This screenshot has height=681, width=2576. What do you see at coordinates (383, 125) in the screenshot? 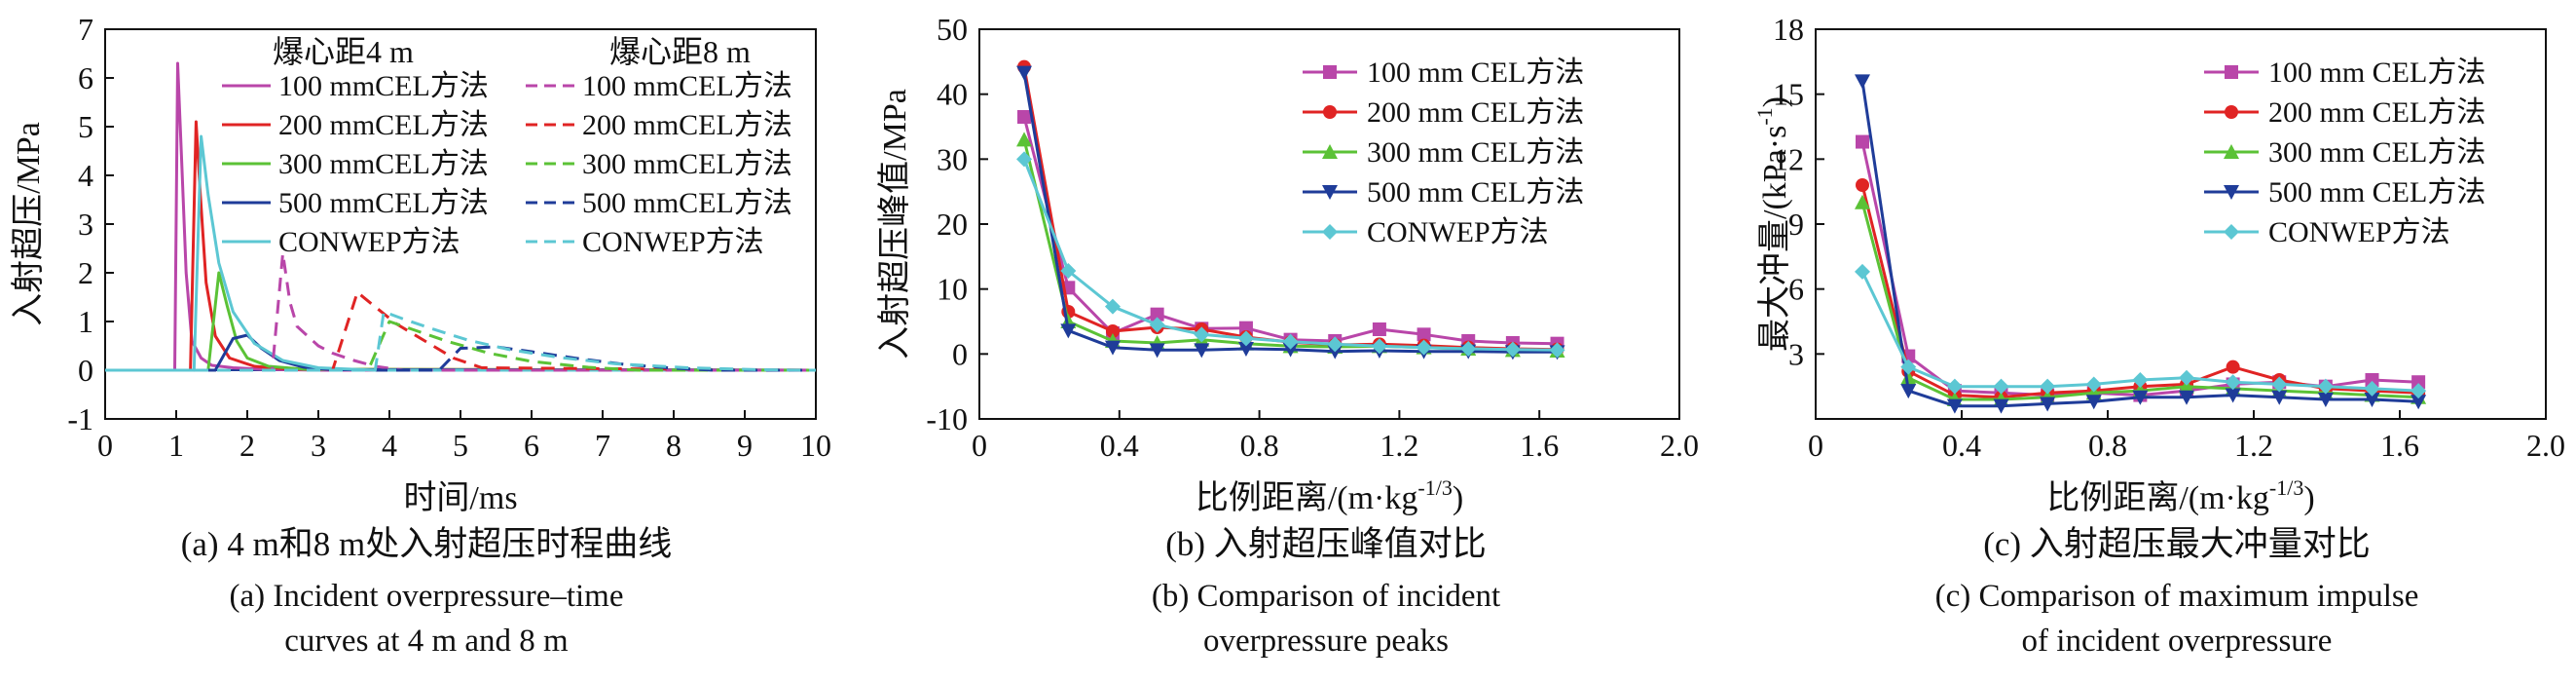
I see `legend-label: 200 mmCEL方法` at bounding box center [383, 125].